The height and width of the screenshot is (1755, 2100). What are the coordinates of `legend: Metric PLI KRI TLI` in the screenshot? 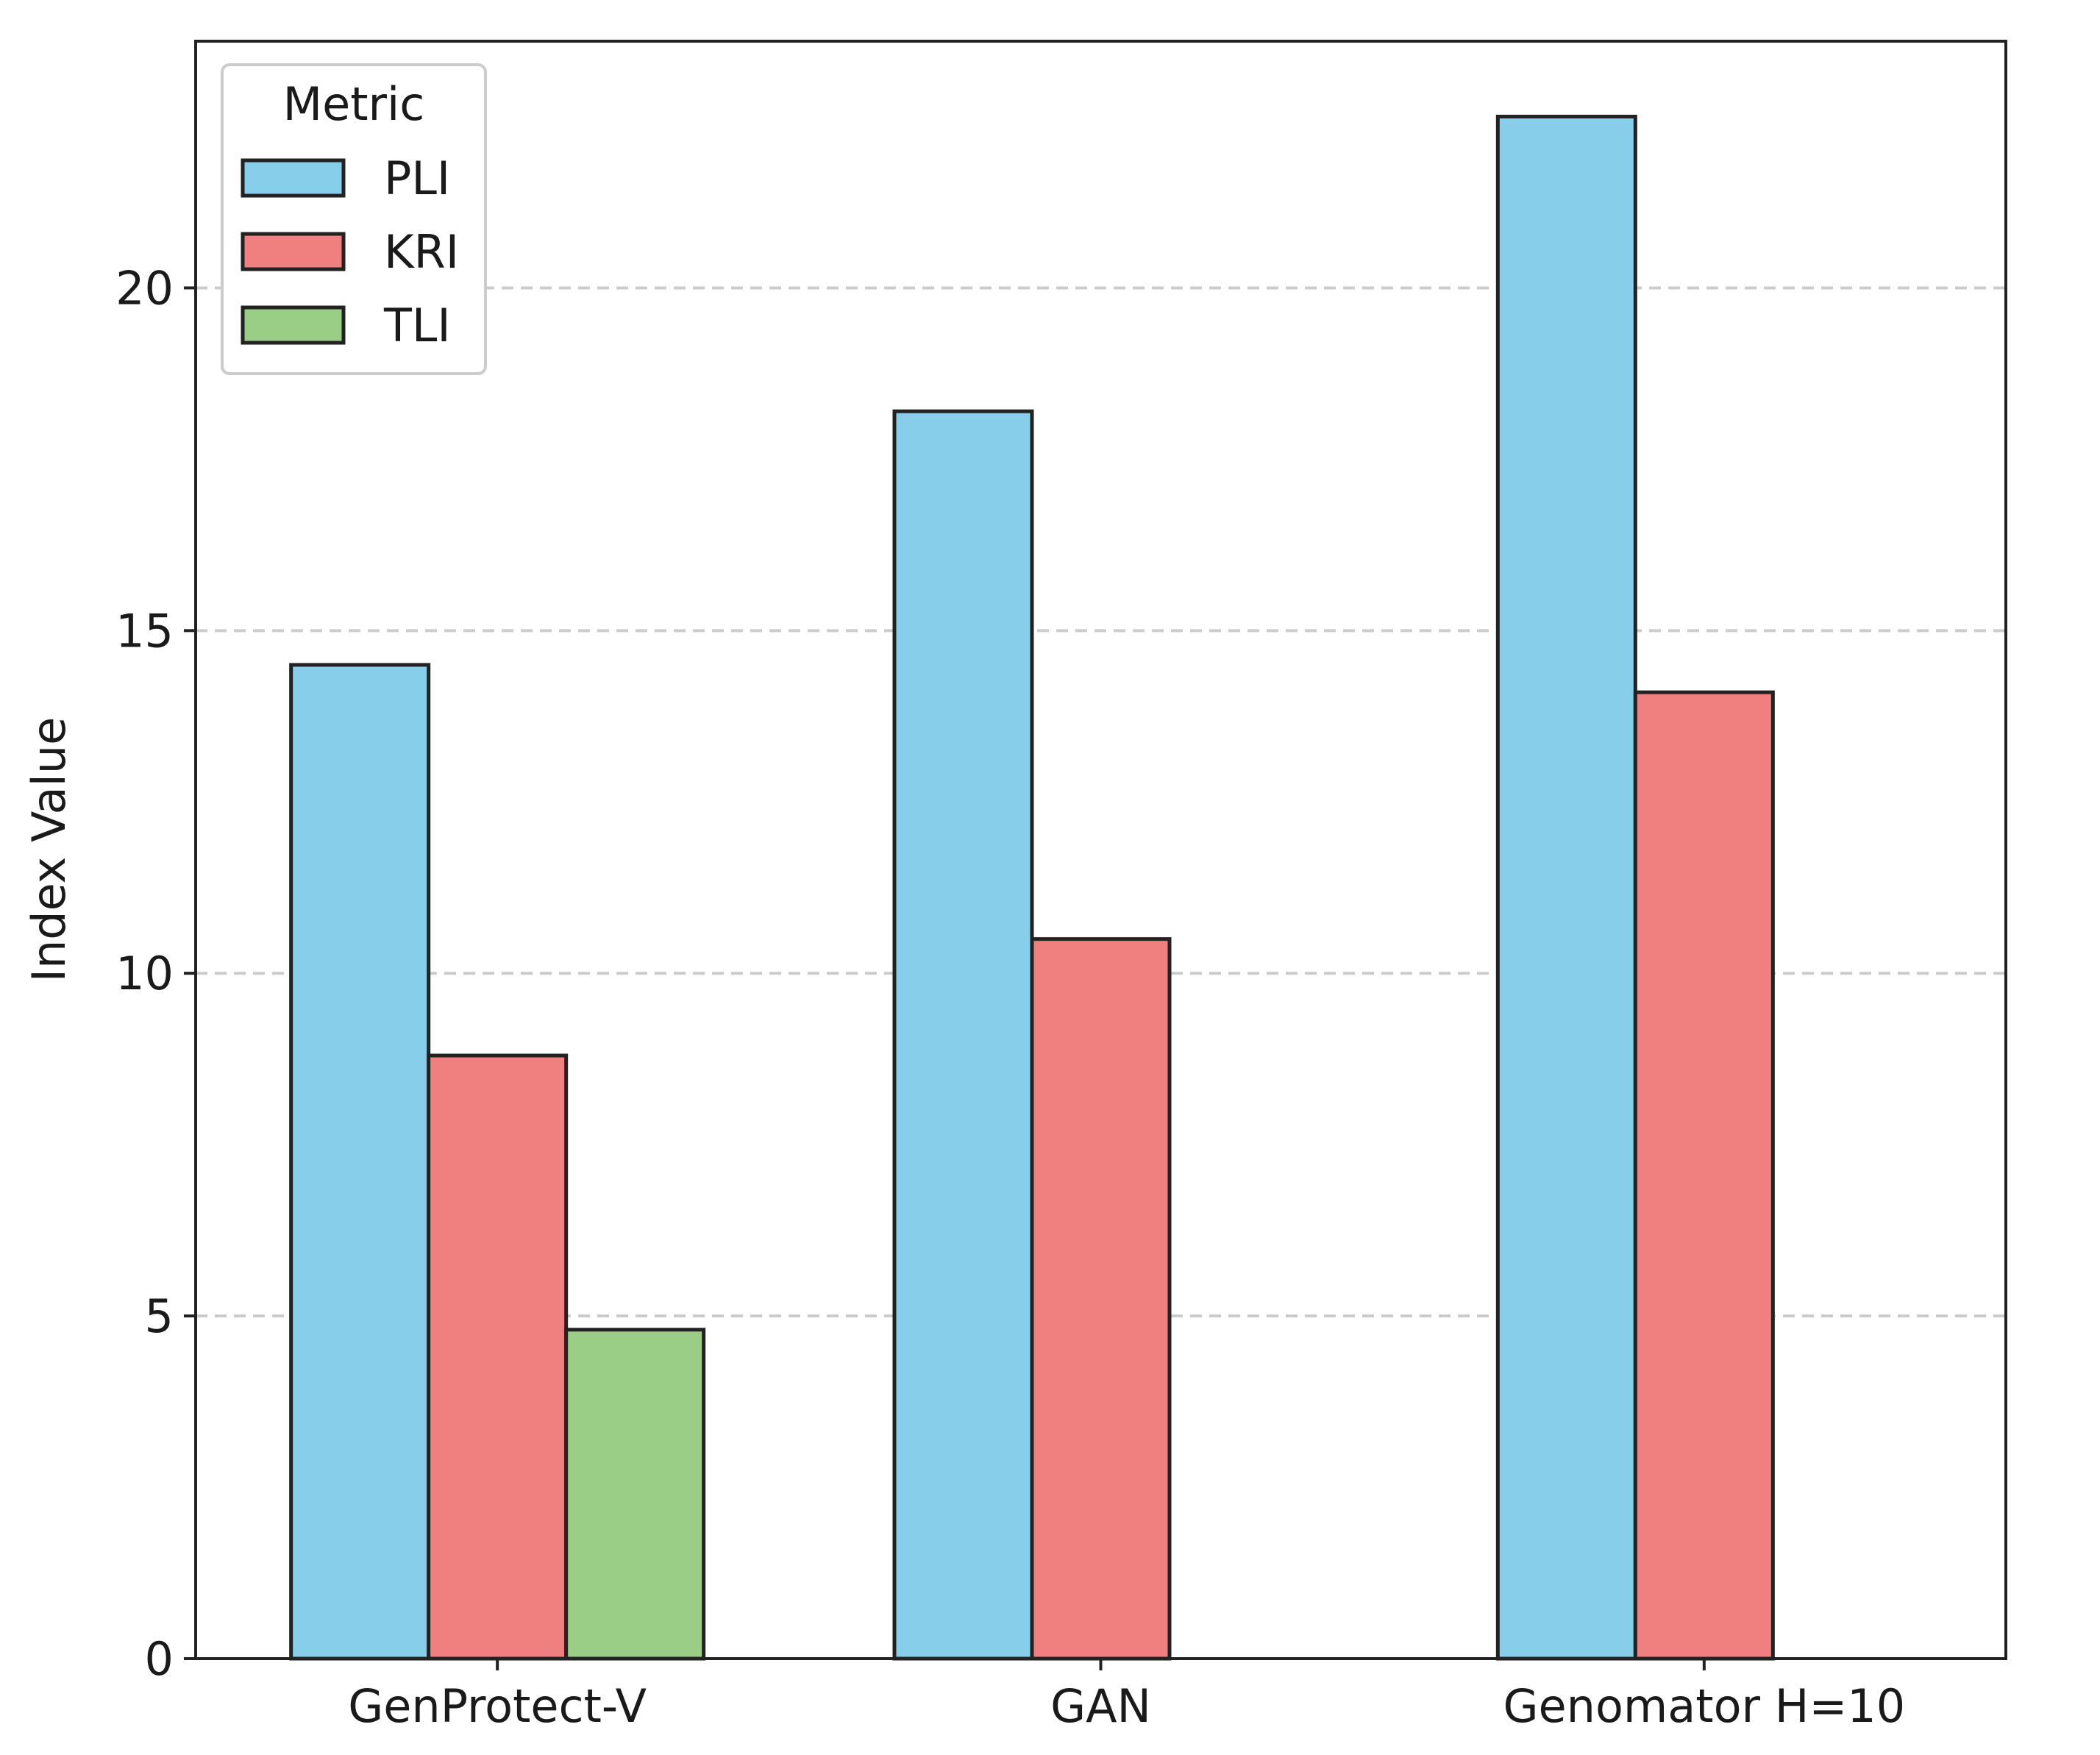 It's located at (354, 219).